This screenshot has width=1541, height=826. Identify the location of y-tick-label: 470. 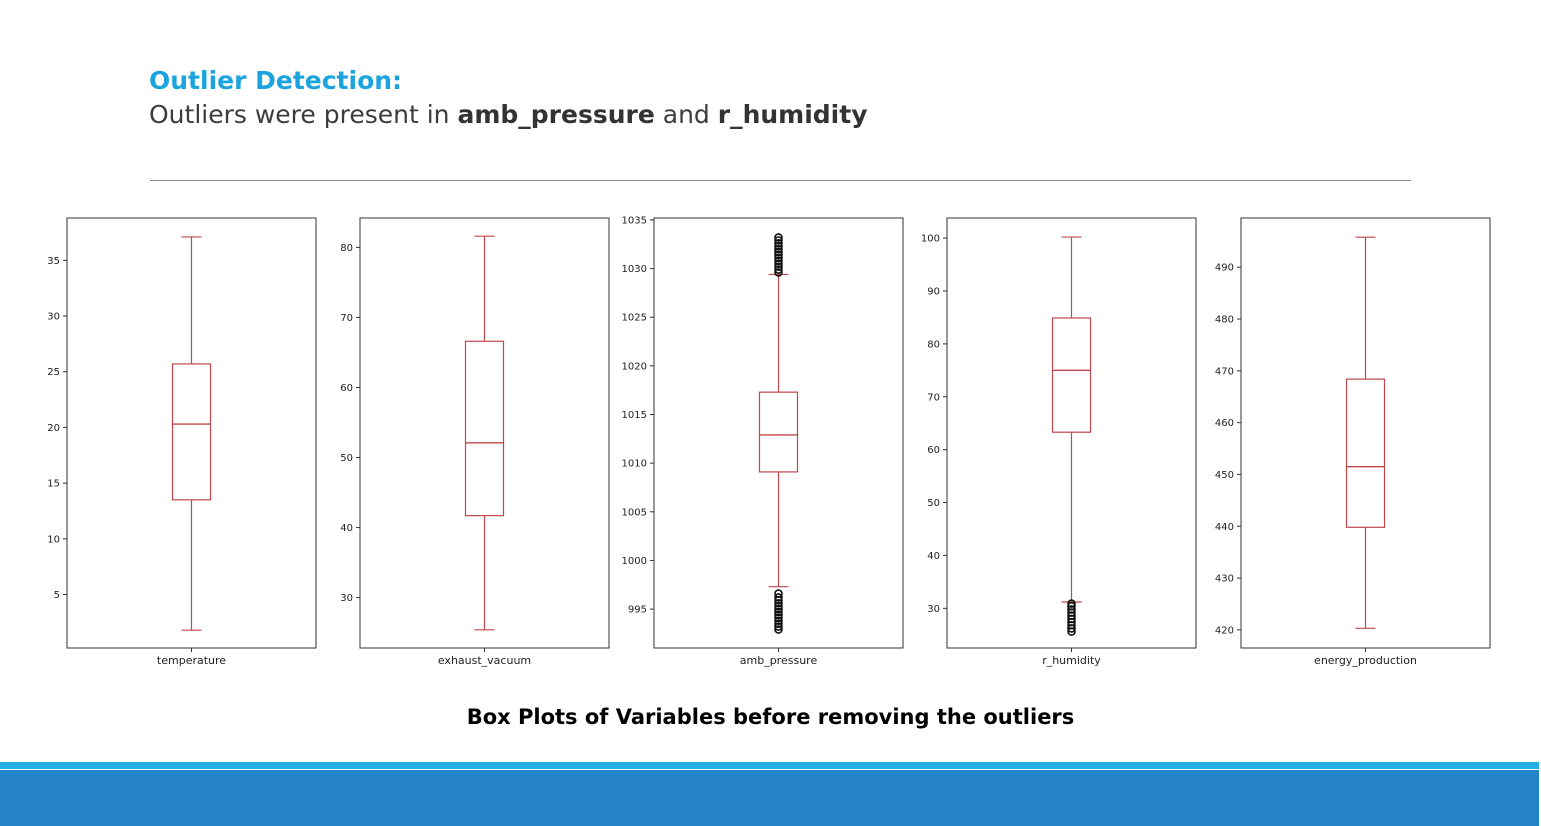
(1224, 371).